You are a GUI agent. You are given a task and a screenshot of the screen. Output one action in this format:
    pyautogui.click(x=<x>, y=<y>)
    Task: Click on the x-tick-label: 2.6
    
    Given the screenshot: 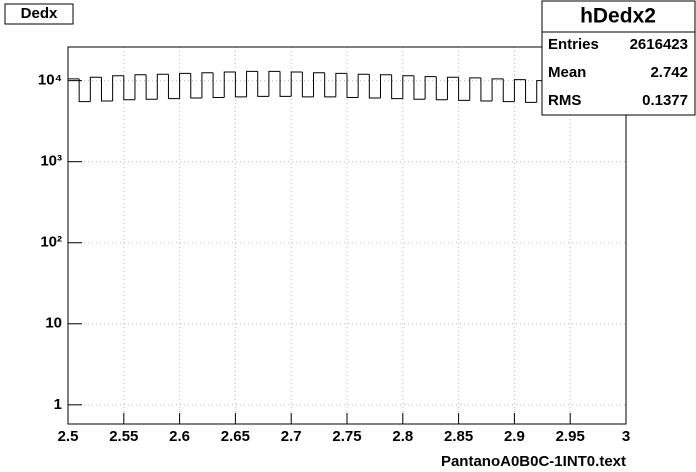 What is the action you would take?
    pyautogui.click(x=179, y=436)
    